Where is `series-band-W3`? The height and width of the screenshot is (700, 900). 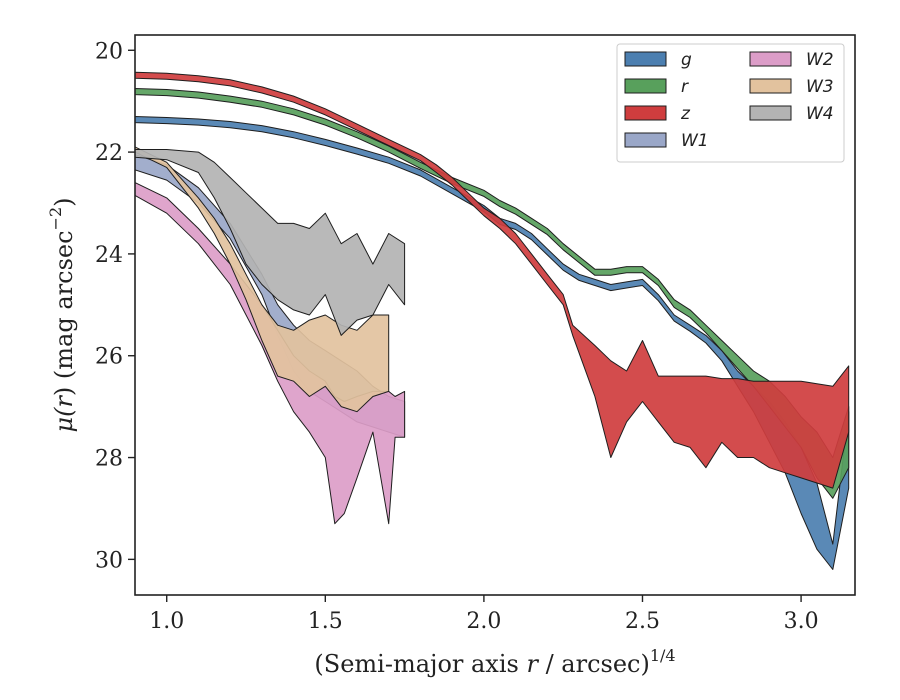
series-band-W3 is located at coordinates (262, 279).